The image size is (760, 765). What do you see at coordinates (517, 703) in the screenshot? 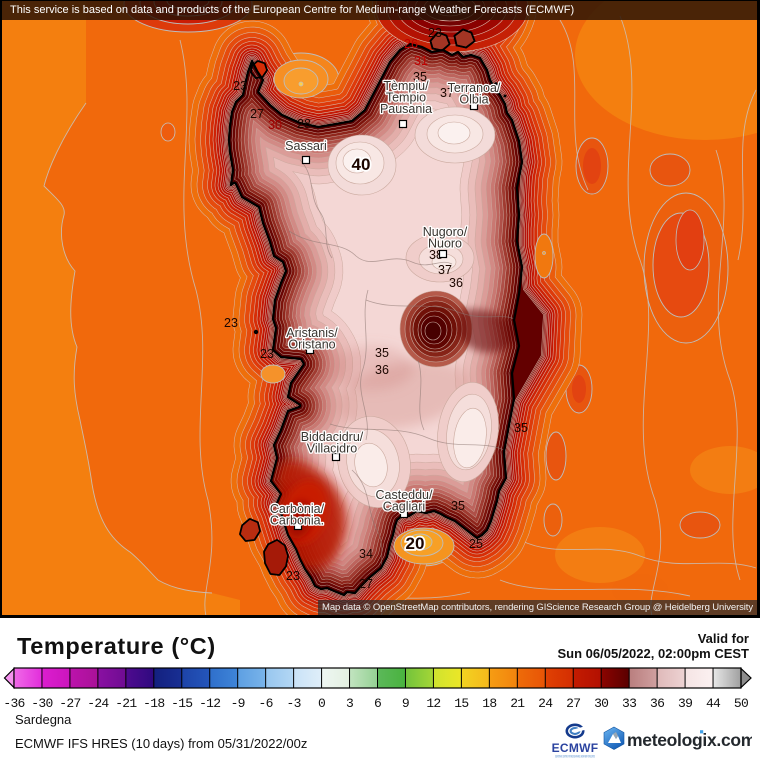
I see `svg-text: 21` at bounding box center [517, 703].